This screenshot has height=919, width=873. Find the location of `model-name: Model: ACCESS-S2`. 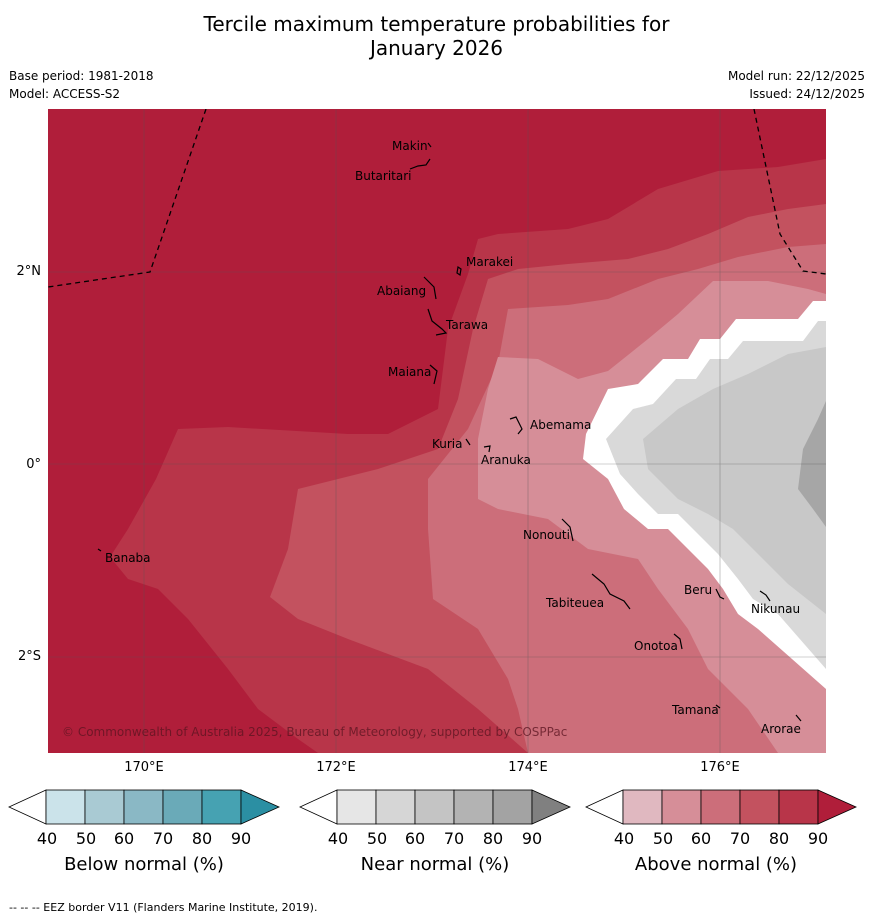

model-name: Model: ACCESS-S2 is located at coordinates (65, 94).